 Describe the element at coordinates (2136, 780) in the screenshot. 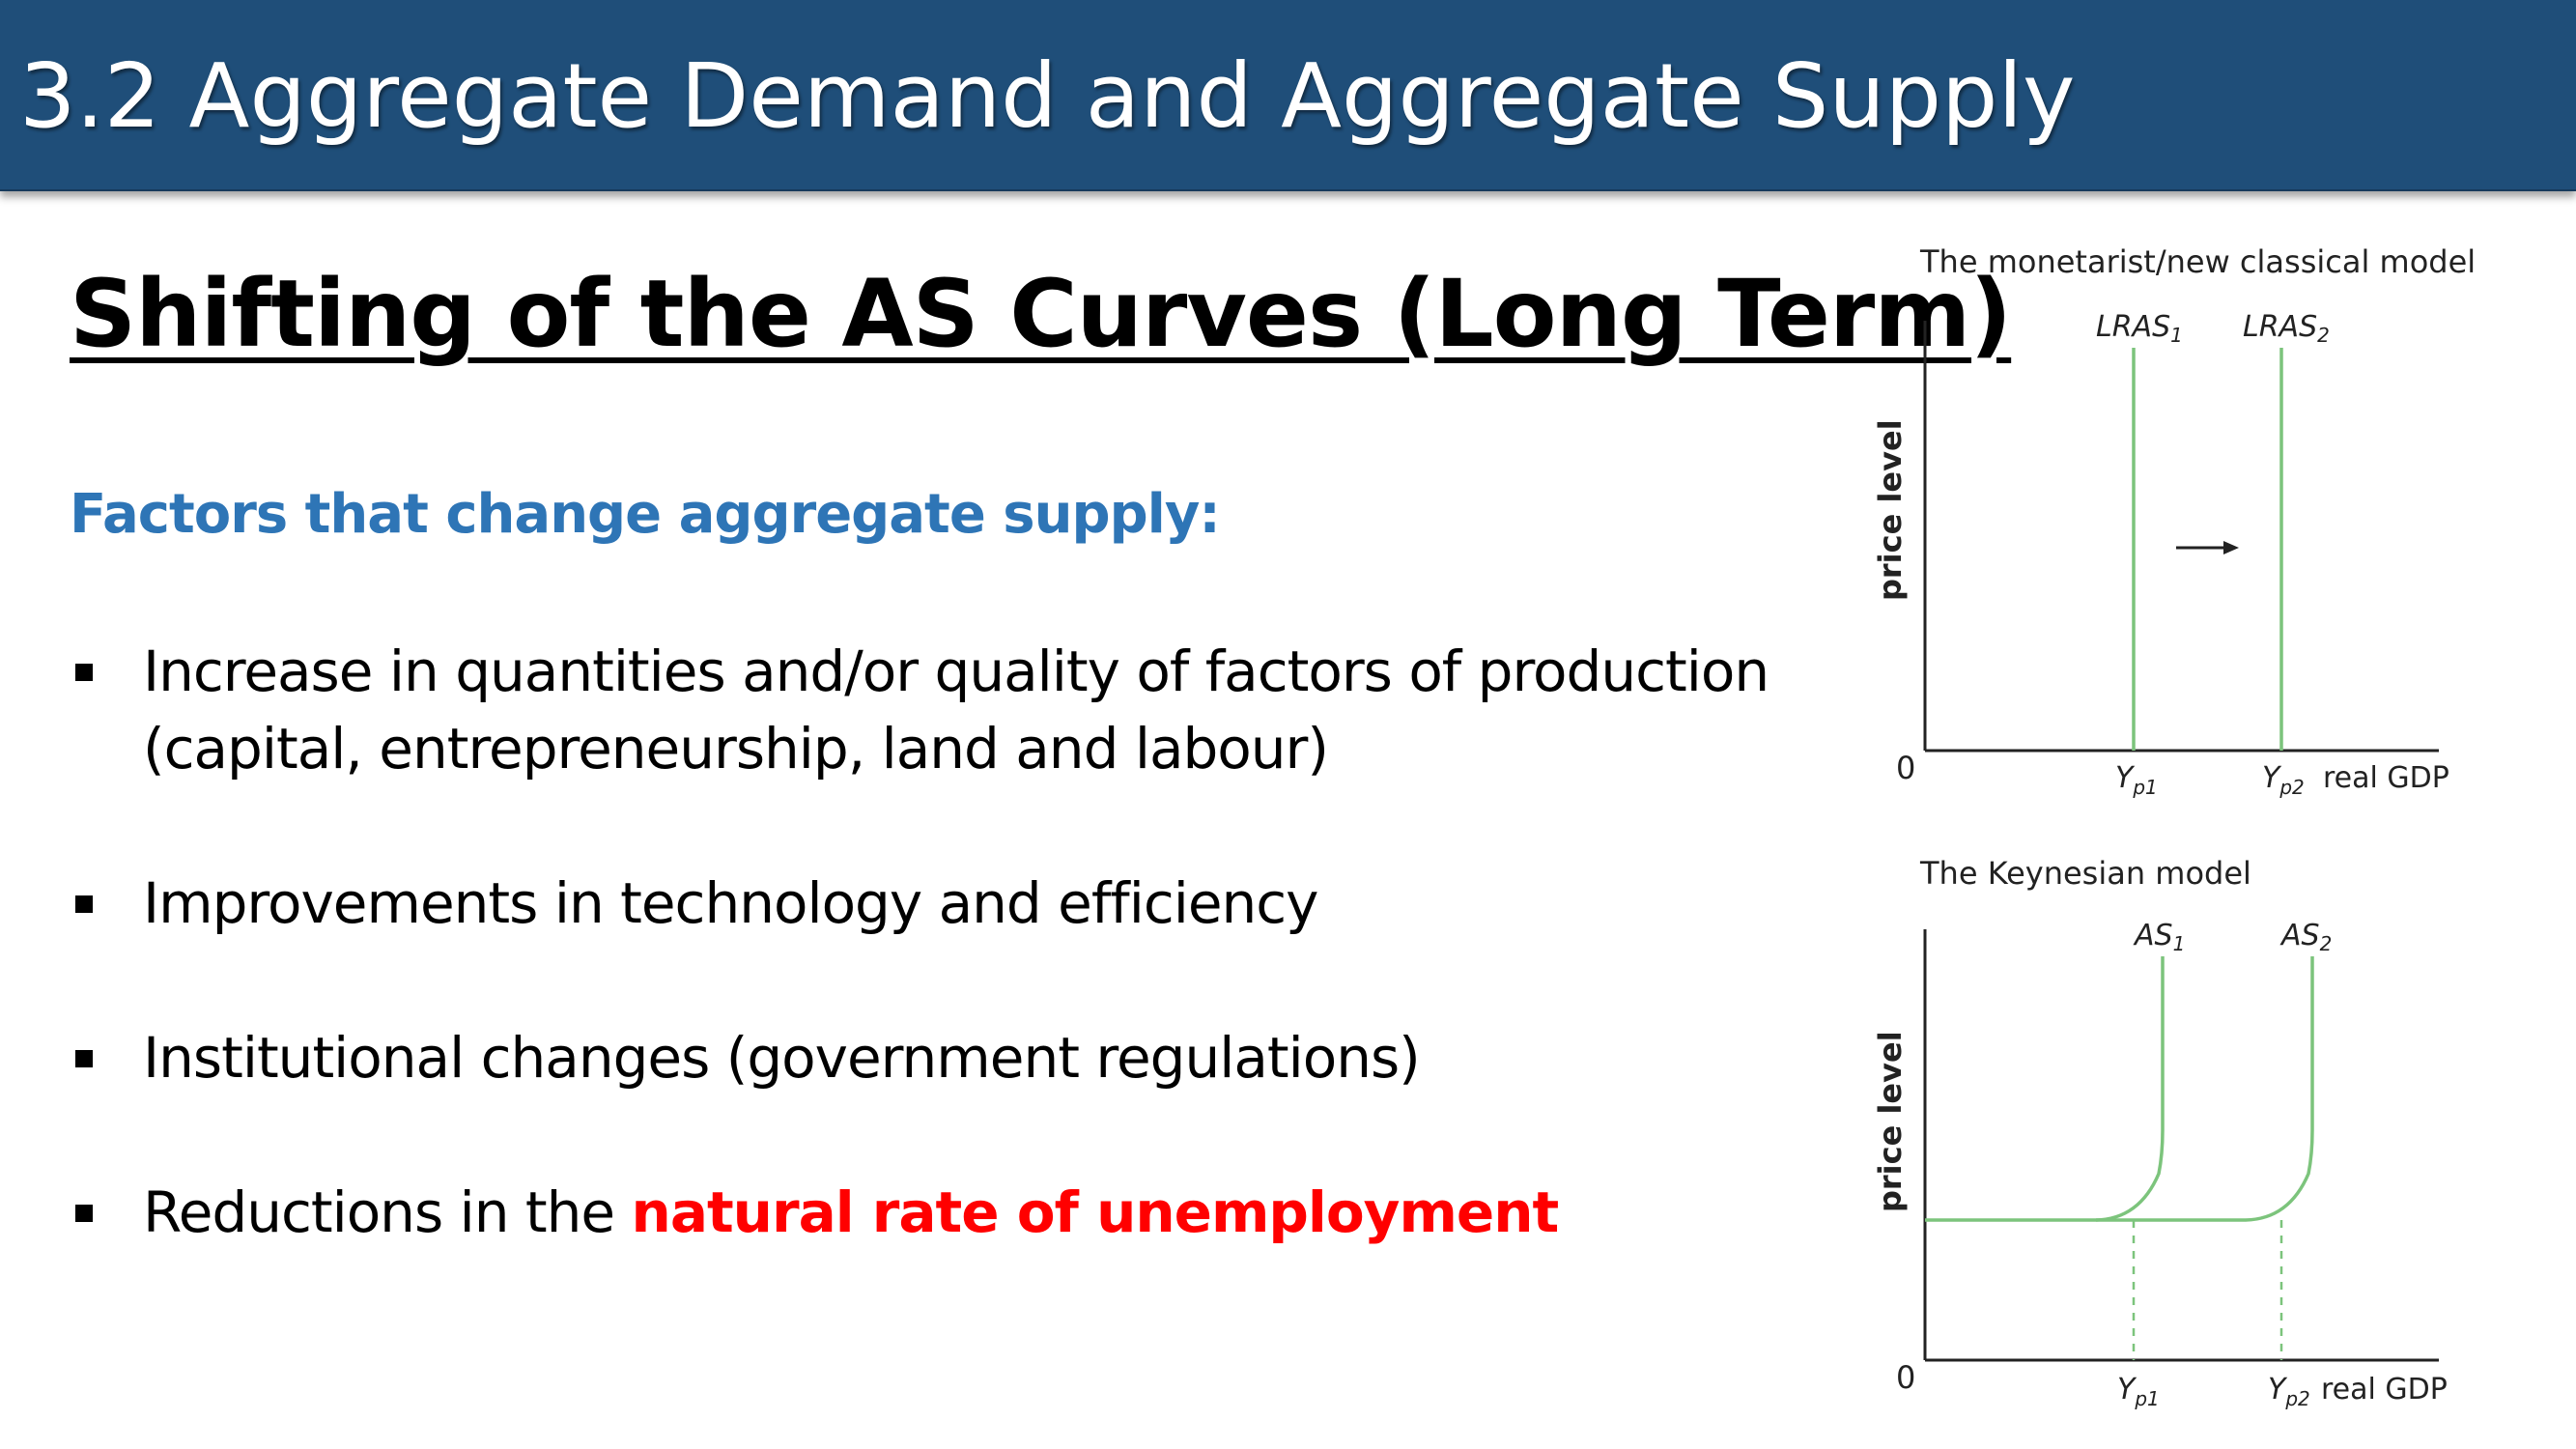

I see `yp1-label: Yp1` at that location.